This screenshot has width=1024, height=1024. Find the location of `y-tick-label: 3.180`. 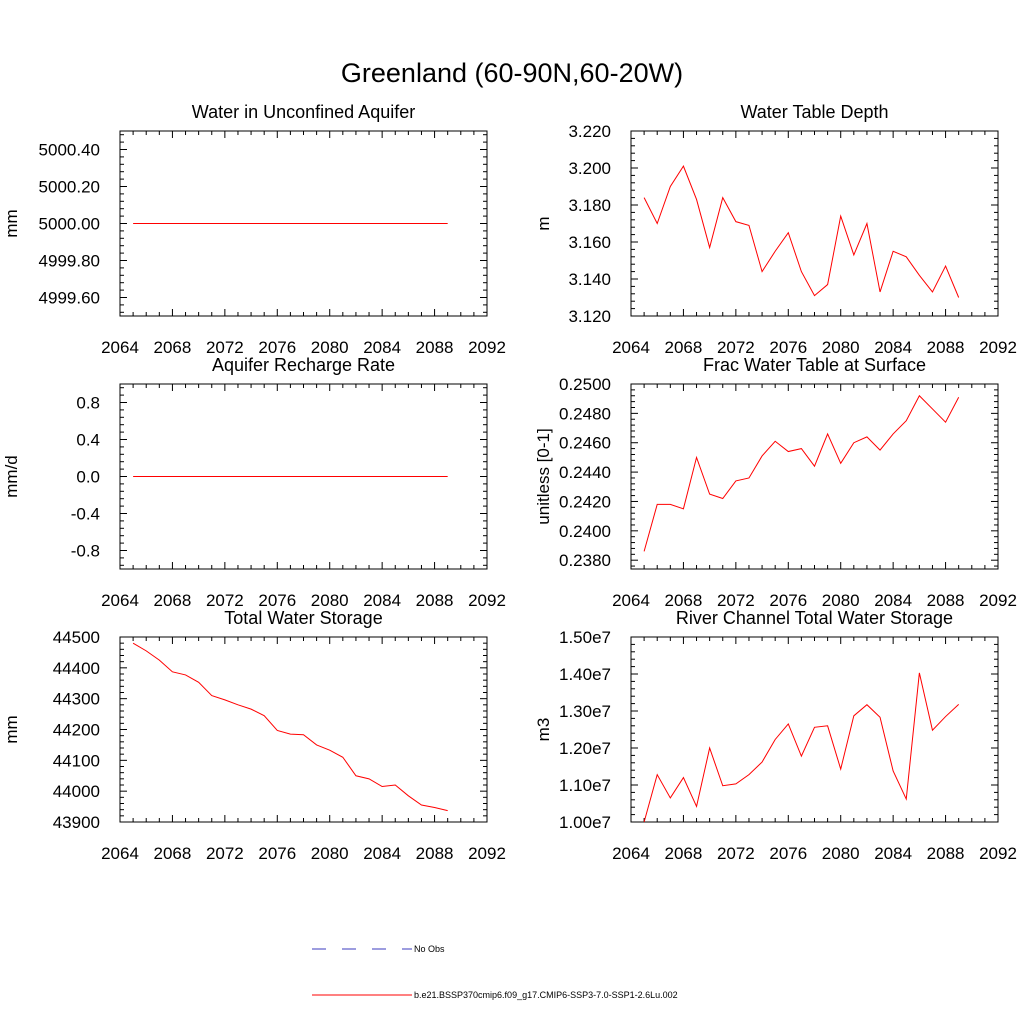

y-tick-label: 3.180 is located at coordinates (589, 205).